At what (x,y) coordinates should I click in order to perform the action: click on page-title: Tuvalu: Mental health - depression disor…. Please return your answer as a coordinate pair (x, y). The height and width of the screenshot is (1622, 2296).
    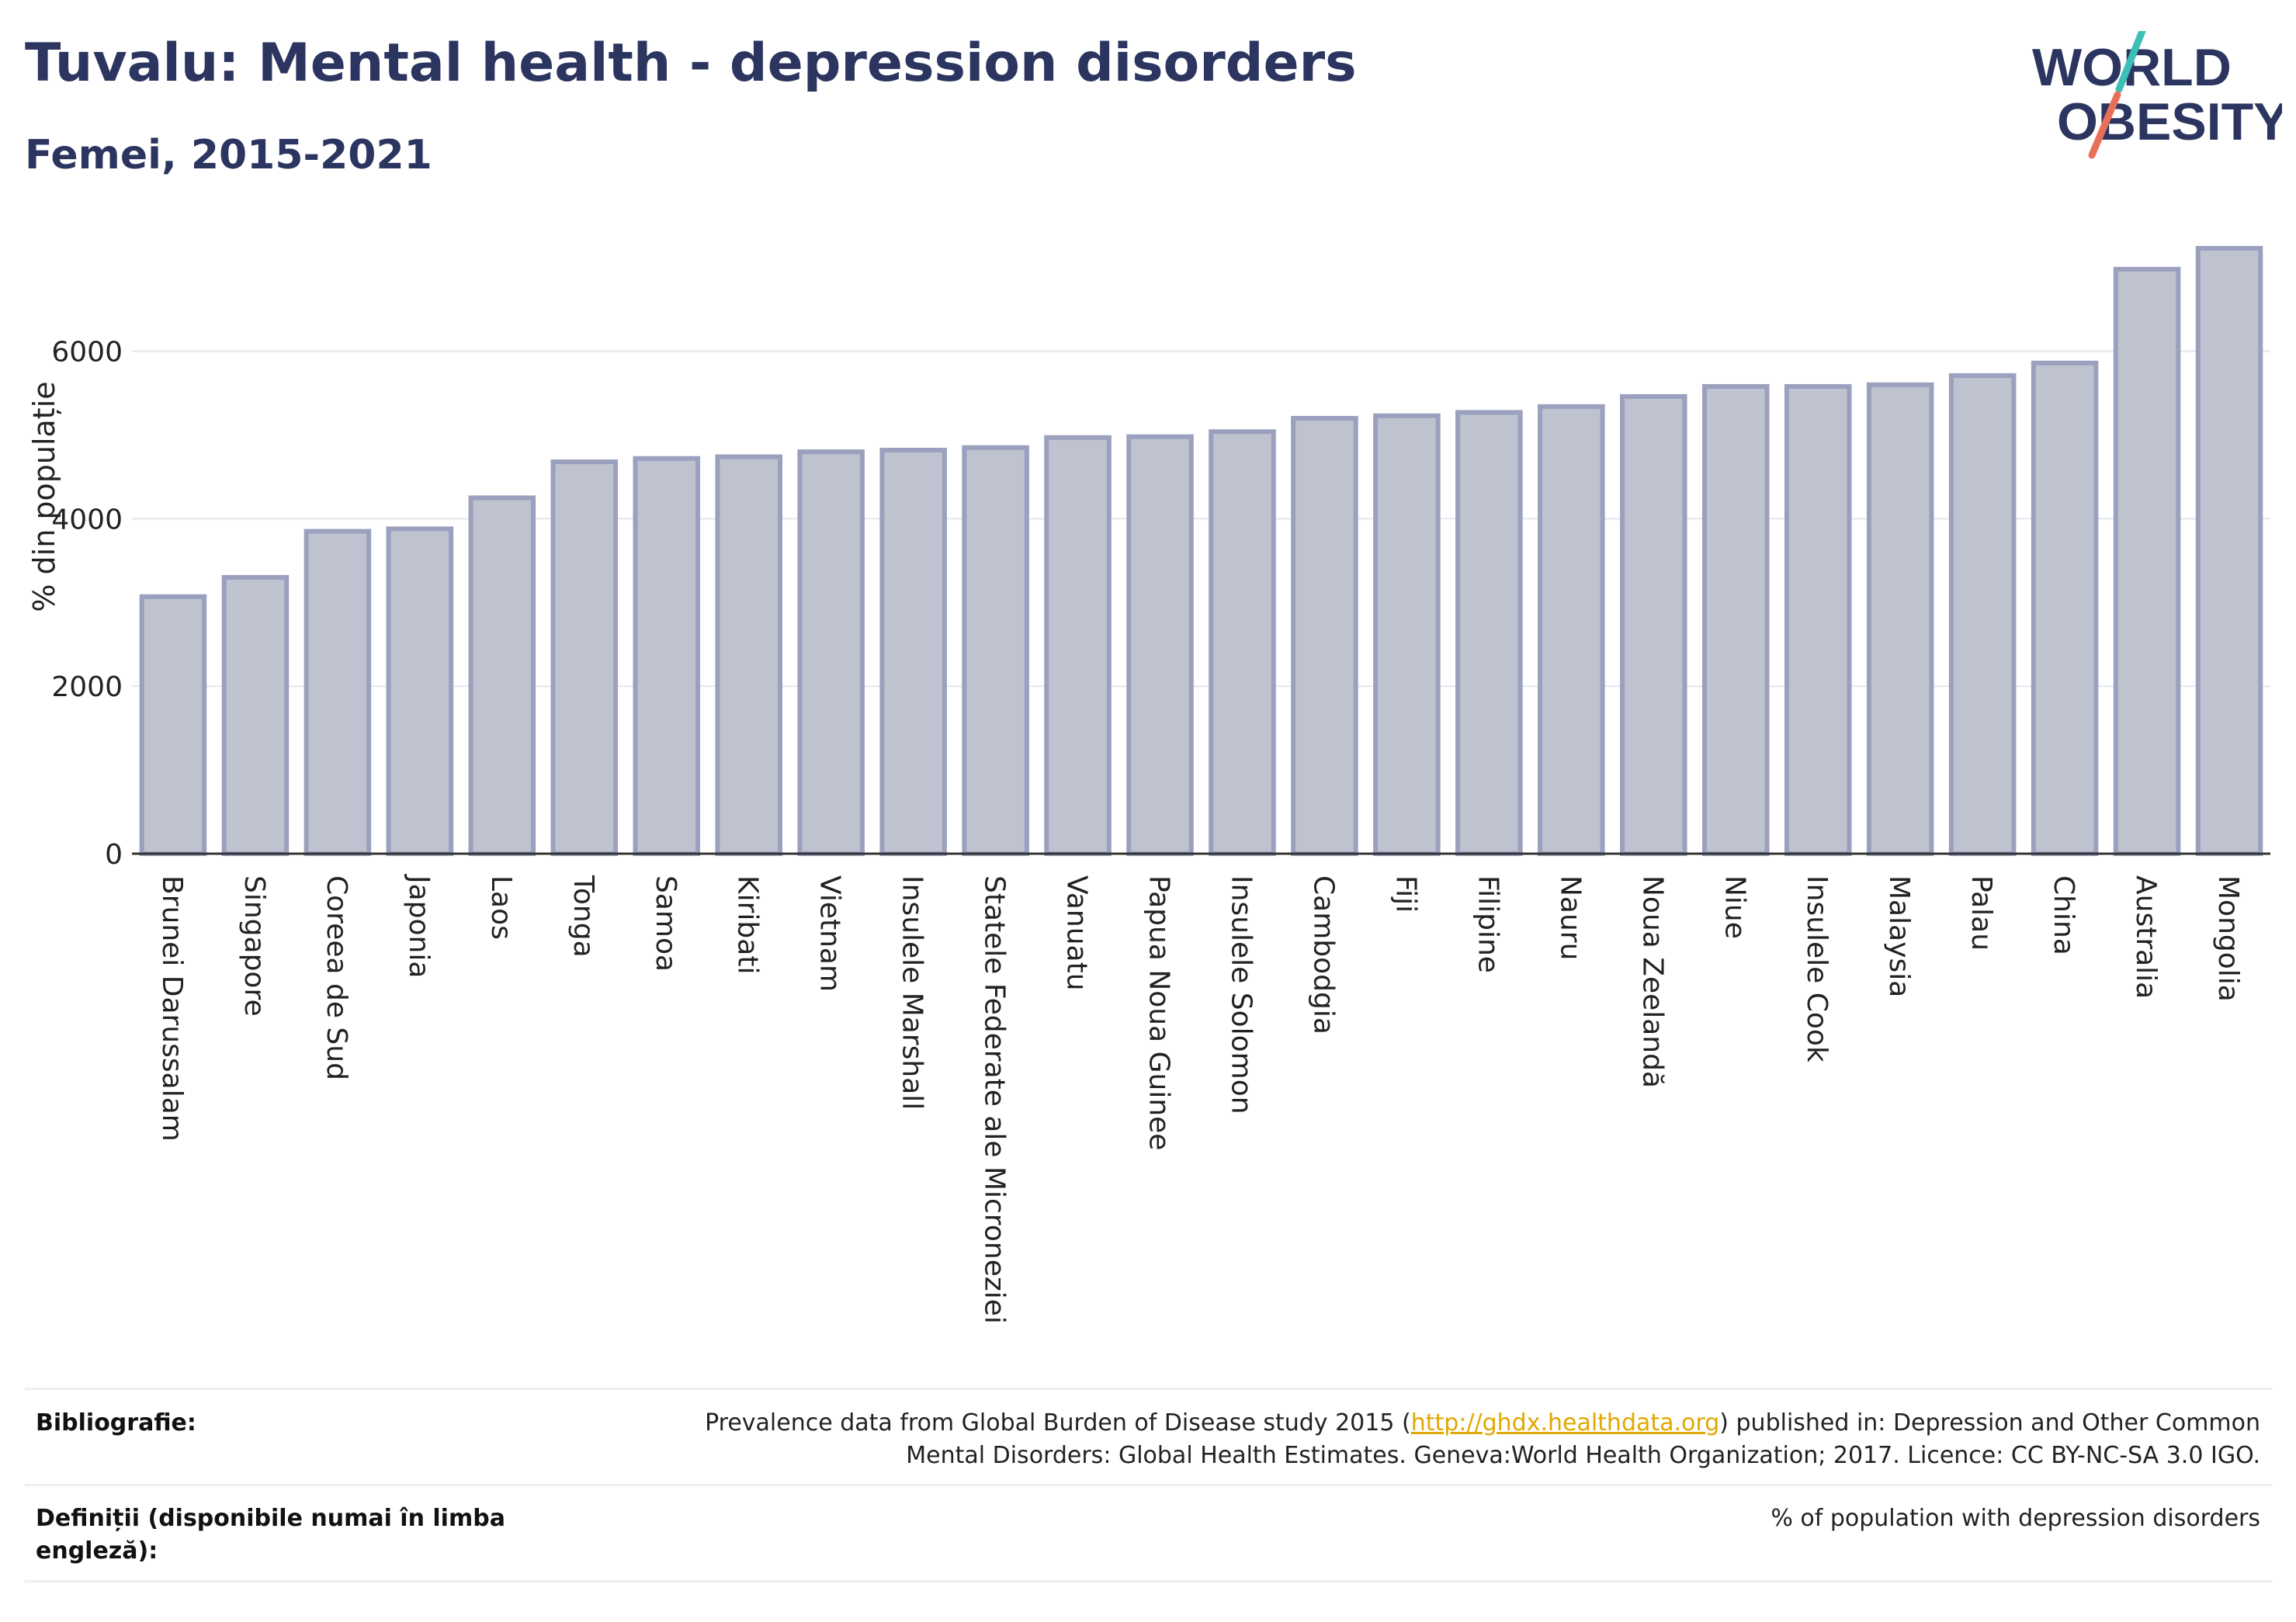
    Looking at the image, I should click on (691, 63).